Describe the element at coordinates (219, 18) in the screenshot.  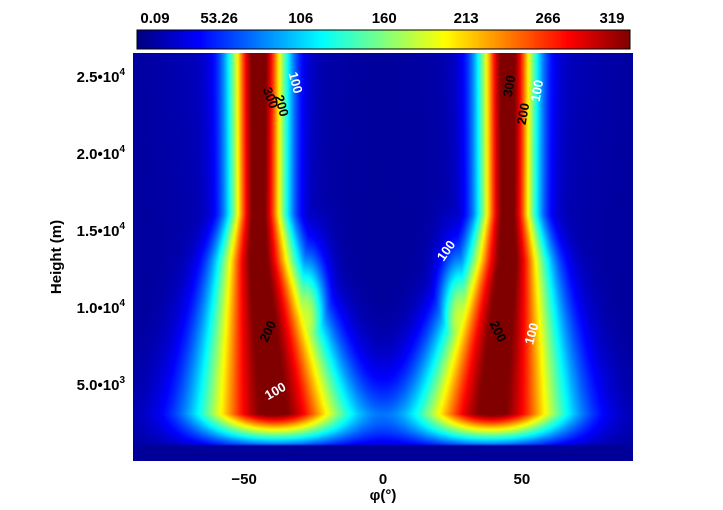
I see `colorbar-tick-label: 53.26` at that location.